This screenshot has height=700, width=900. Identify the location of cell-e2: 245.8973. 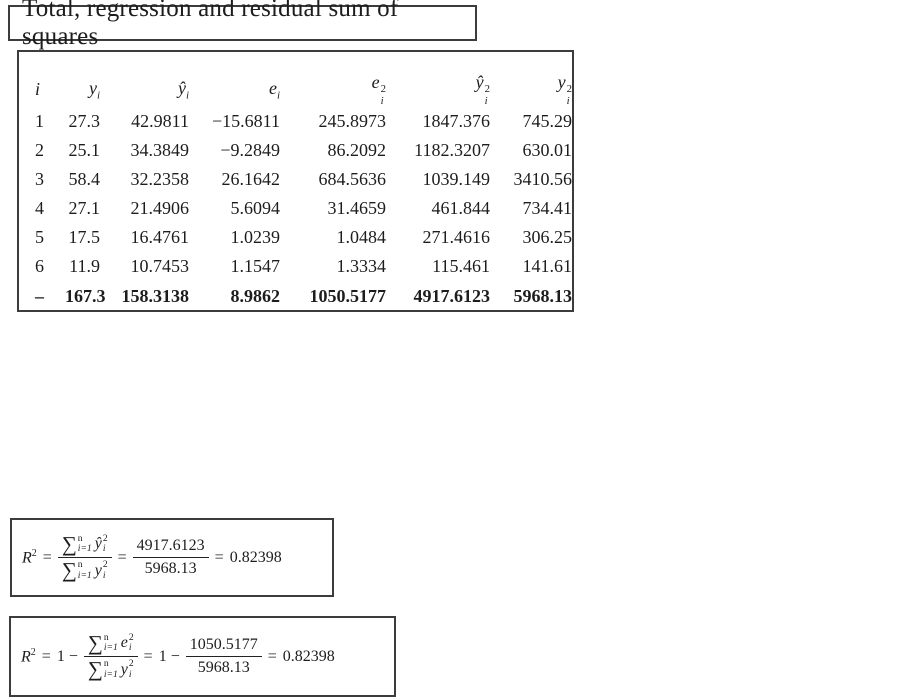
(352, 121).